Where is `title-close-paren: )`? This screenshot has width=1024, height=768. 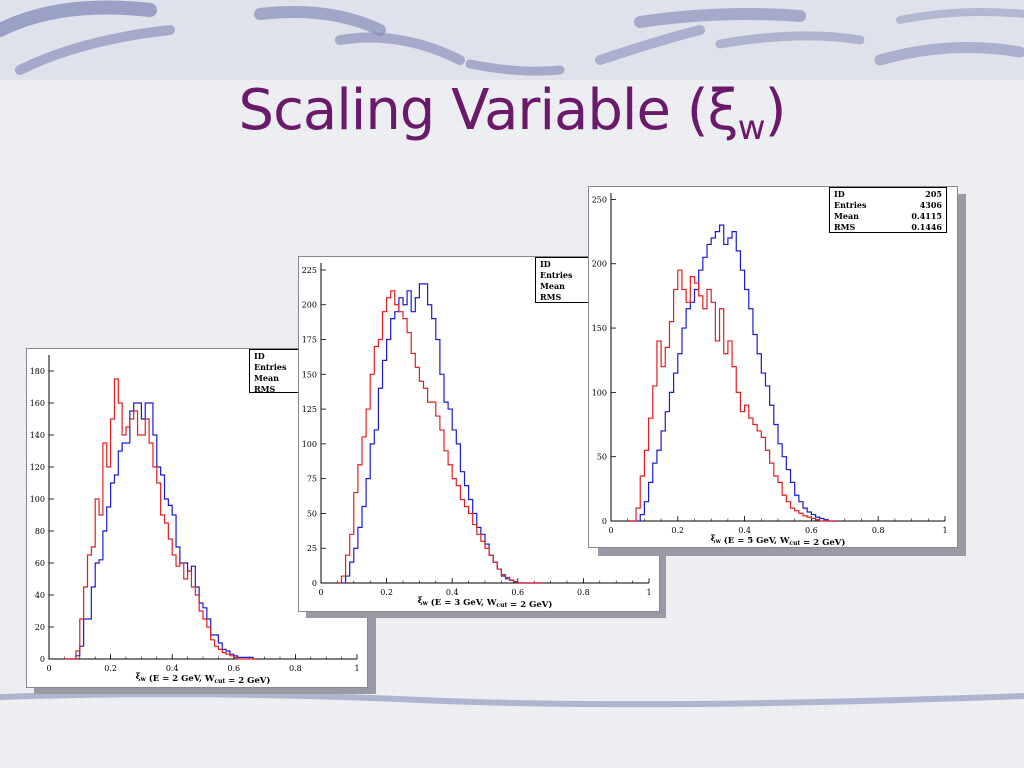 title-close-paren: ) is located at coordinates (775, 110).